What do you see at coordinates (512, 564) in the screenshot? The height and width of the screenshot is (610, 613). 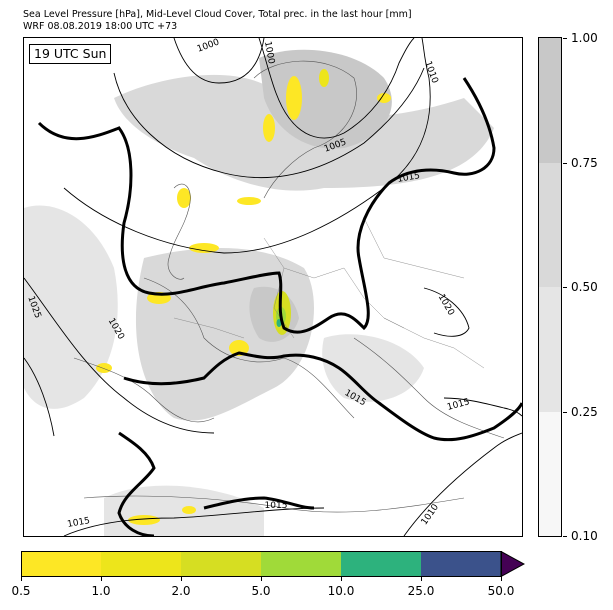 I see `precip-colorbar-extend-arrow` at bounding box center [512, 564].